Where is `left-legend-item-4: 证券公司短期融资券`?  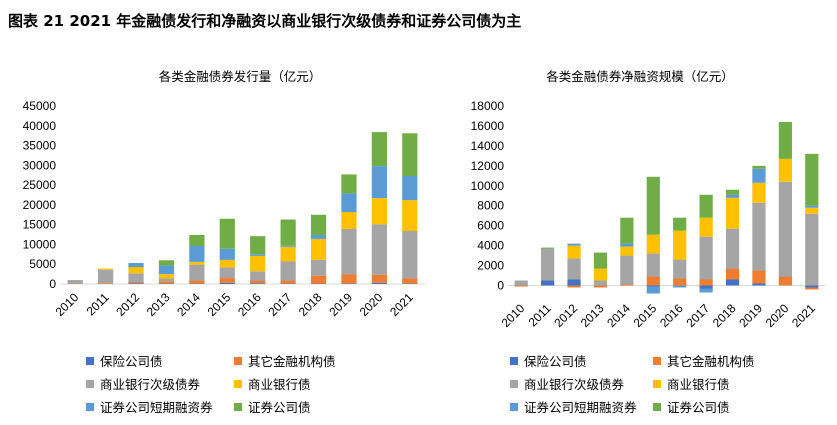
left-legend-item-4: 证券公司短期融资券 is located at coordinates (149, 406).